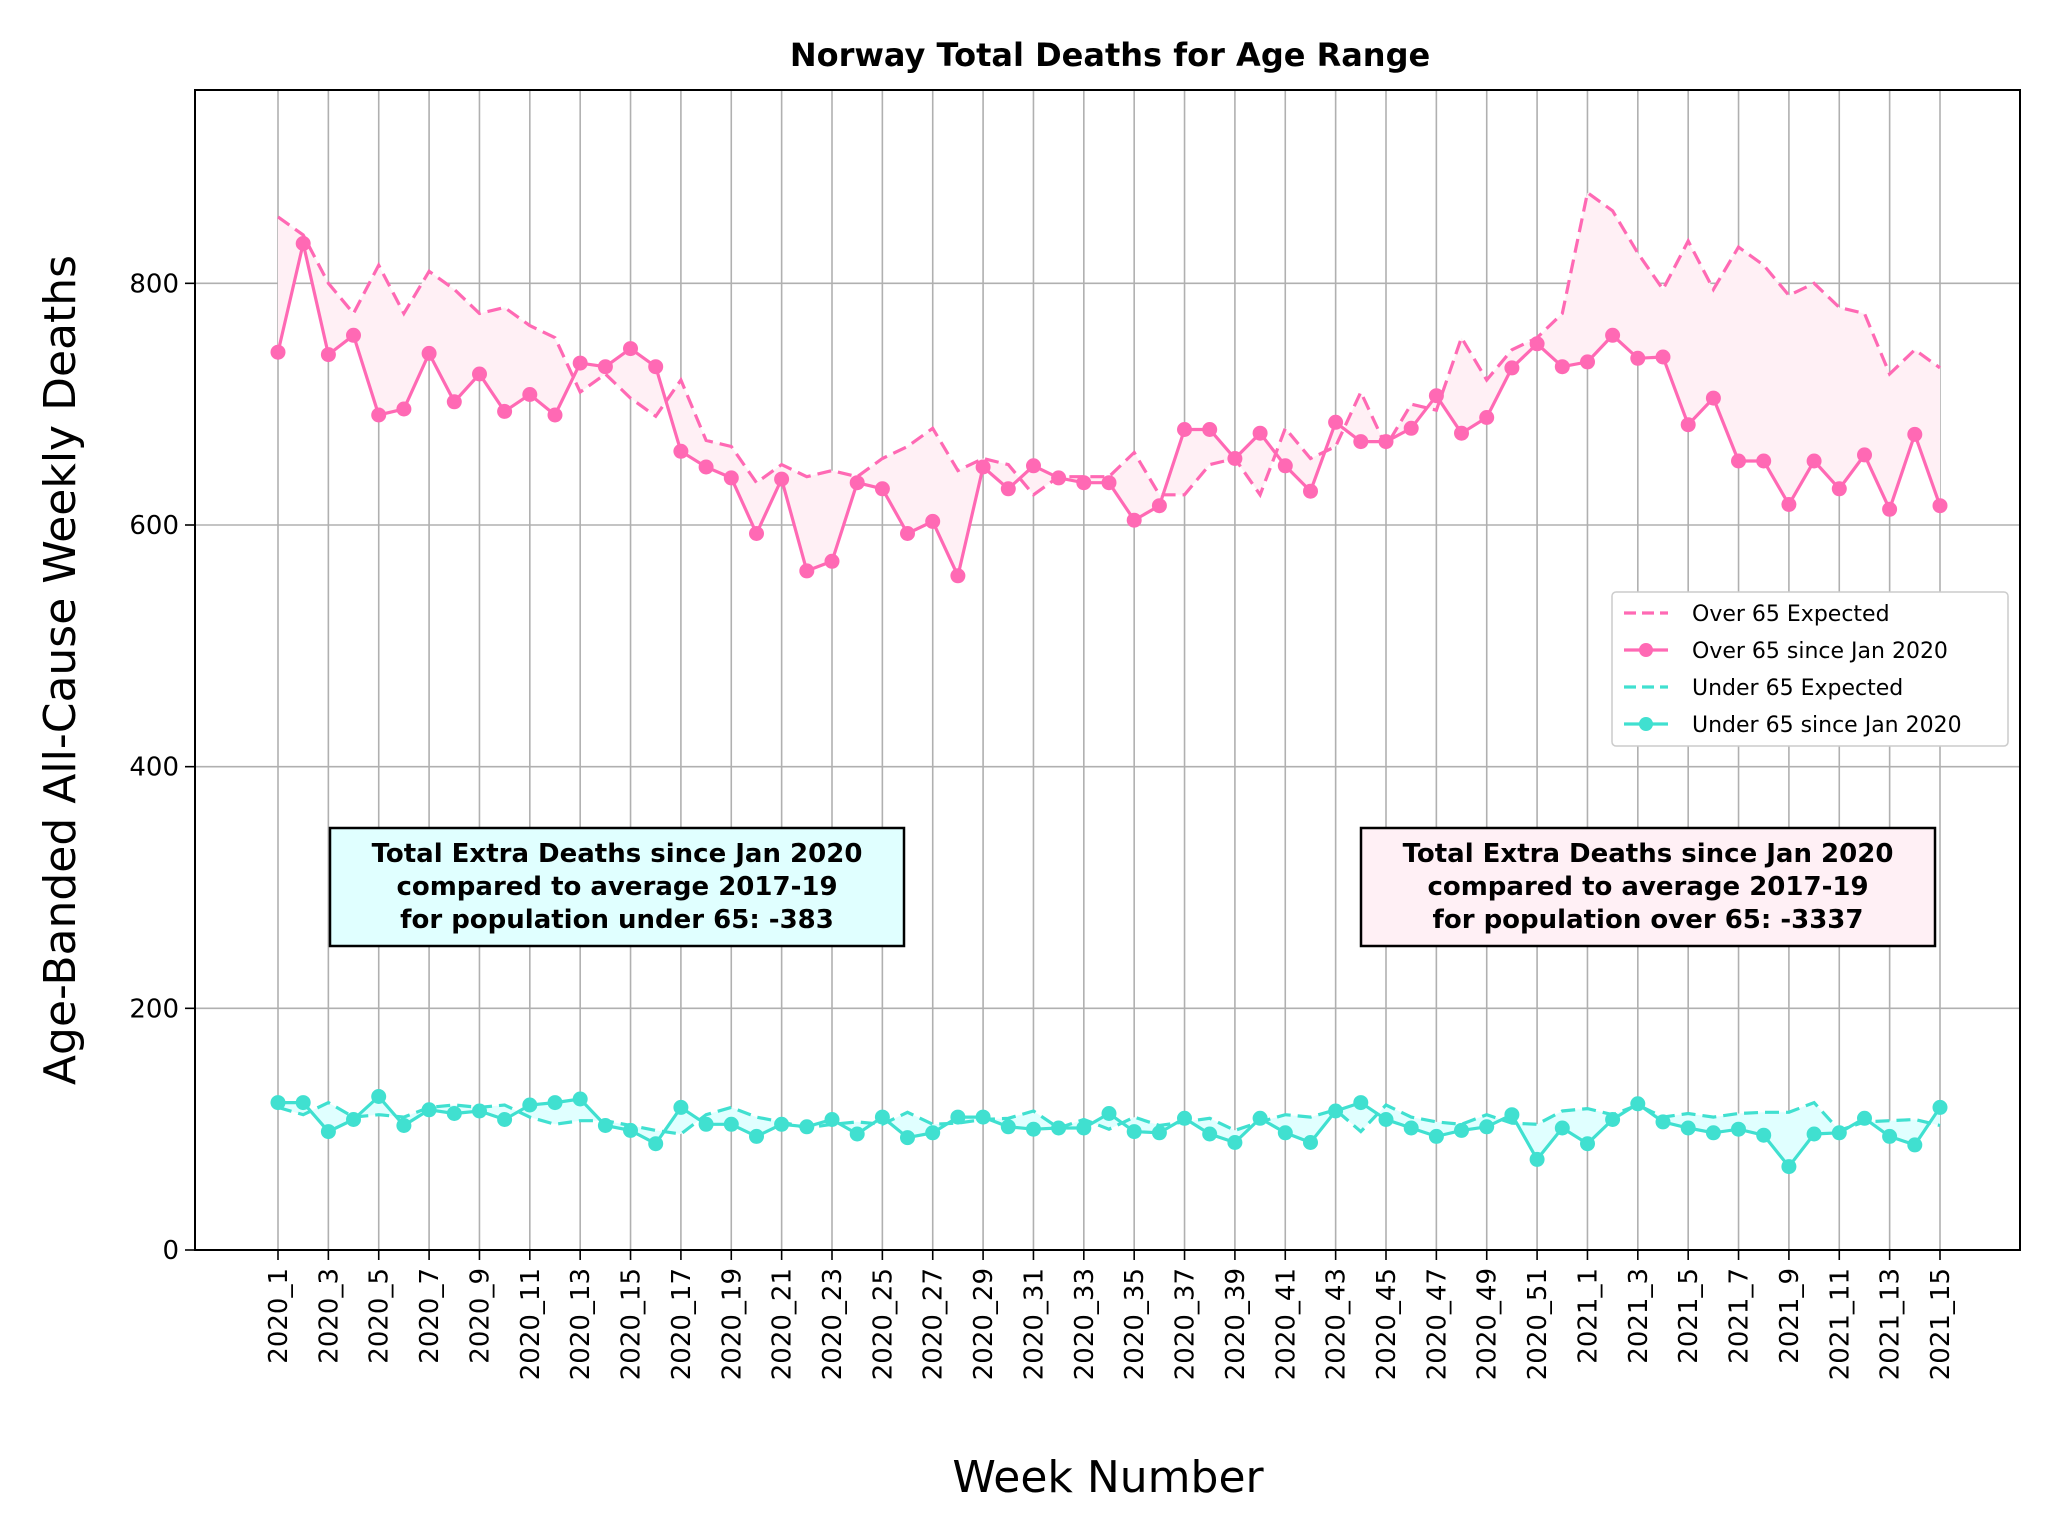 The height and width of the screenshot is (1536, 2048). I want to click on x-tick-label: 2020_3, so click(329, 1316).